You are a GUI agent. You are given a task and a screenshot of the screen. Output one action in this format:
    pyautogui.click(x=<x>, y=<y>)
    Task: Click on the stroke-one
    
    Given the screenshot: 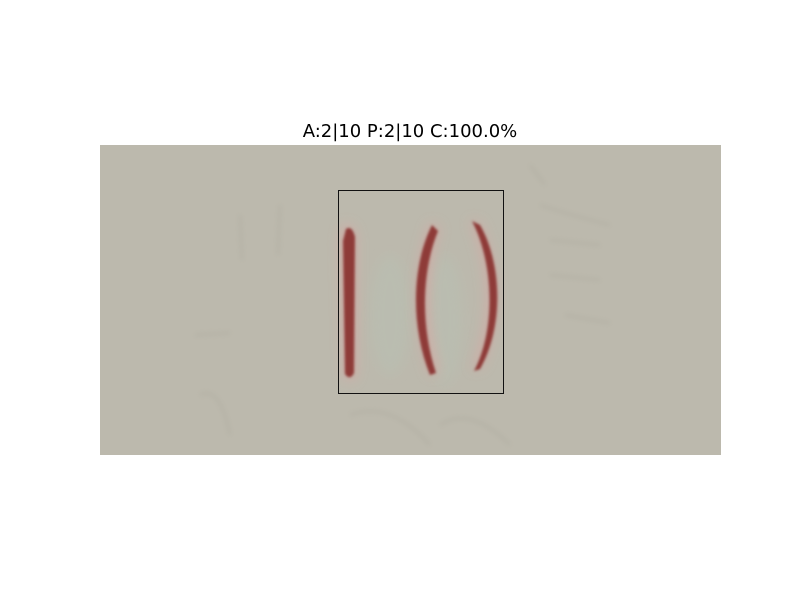 What is the action you would take?
    pyautogui.click(x=349, y=303)
    